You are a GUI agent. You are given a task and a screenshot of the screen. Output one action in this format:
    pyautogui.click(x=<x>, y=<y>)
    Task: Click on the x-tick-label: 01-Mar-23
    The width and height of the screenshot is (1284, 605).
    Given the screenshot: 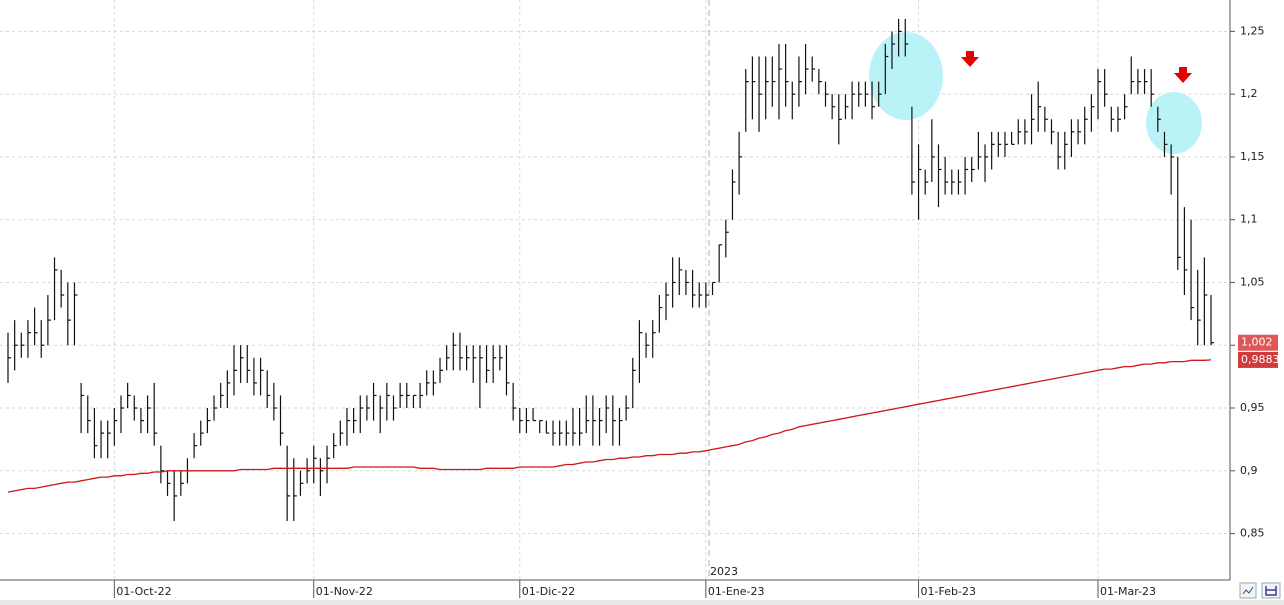 What is the action you would take?
    pyautogui.click(x=1128, y=591)
    